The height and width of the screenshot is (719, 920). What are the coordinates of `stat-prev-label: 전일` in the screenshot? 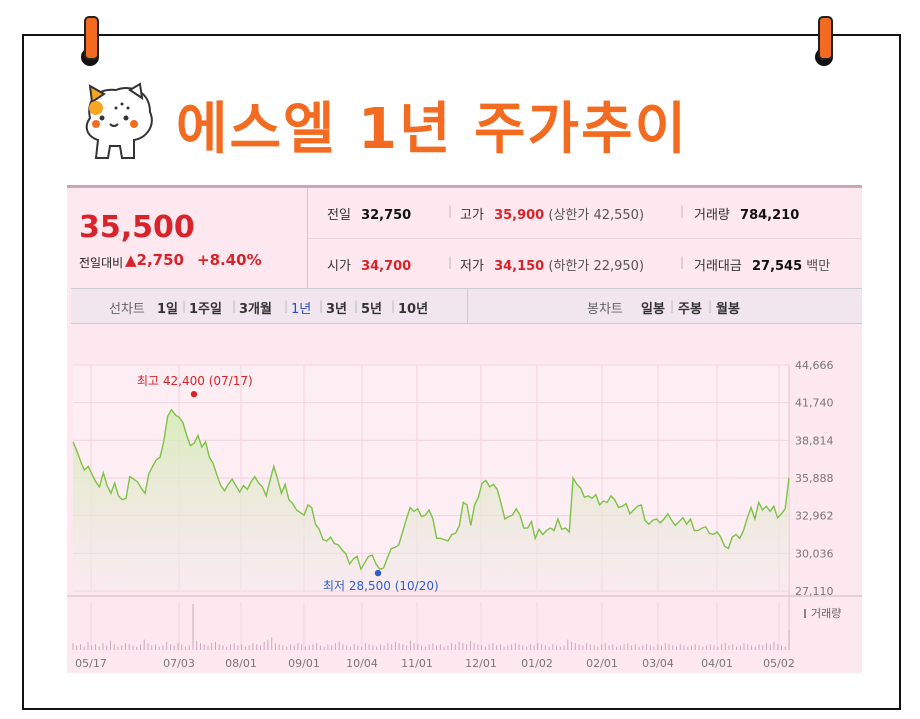 It's located at (339, 215).